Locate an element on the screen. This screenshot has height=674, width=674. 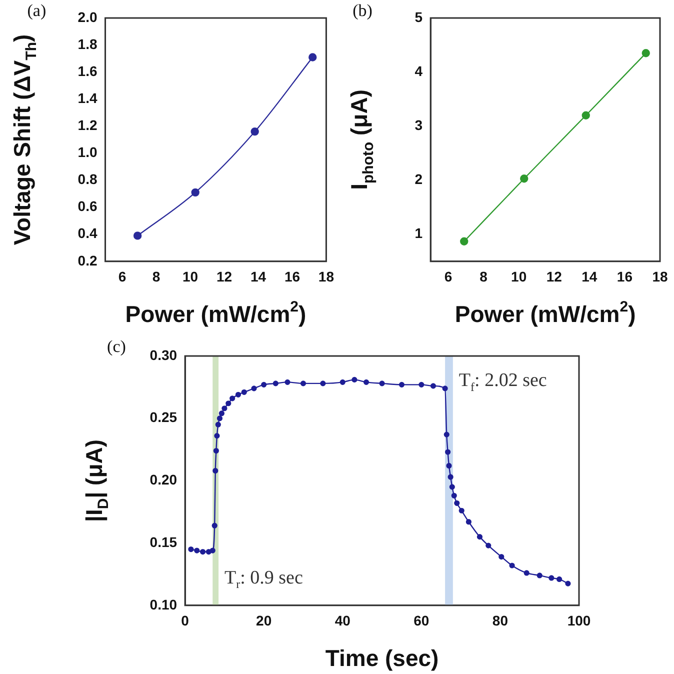
y-tick-label: 1.2 is located at coordinates (88, 125).